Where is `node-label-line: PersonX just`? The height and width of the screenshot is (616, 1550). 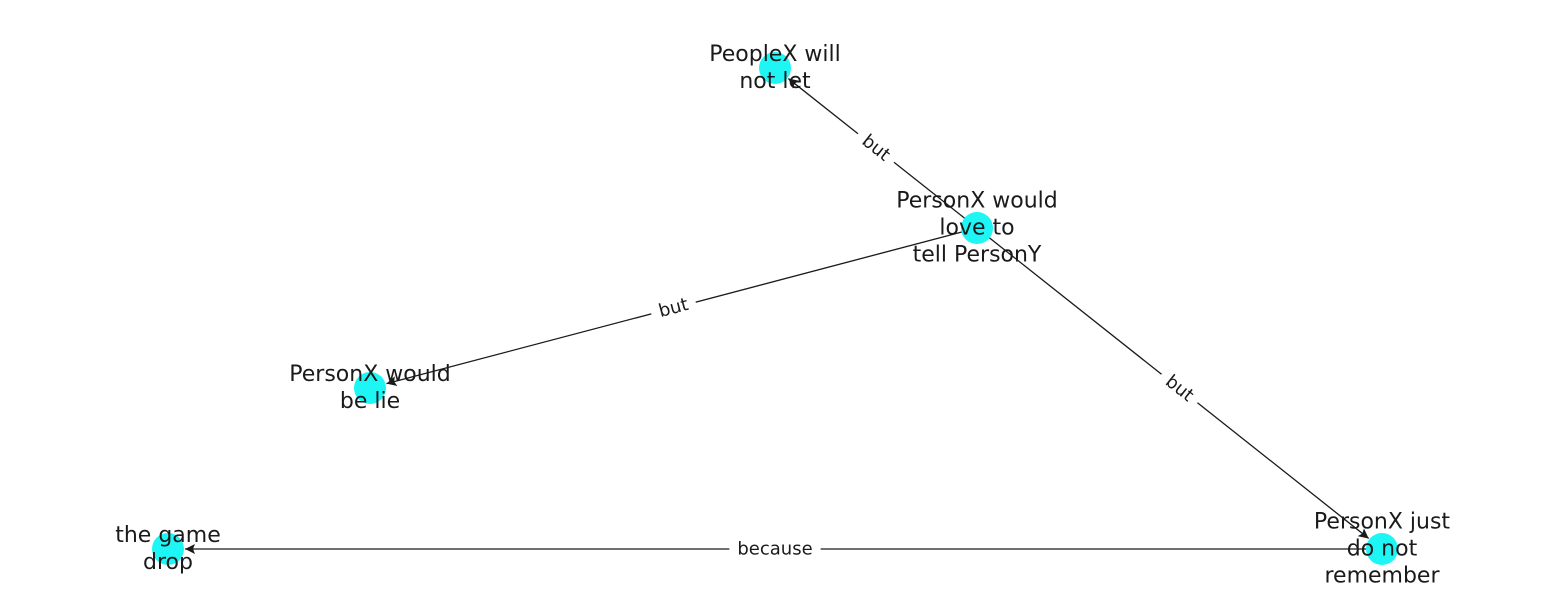 node-label-line: PersonX just is located at coordinates (1382, 522).